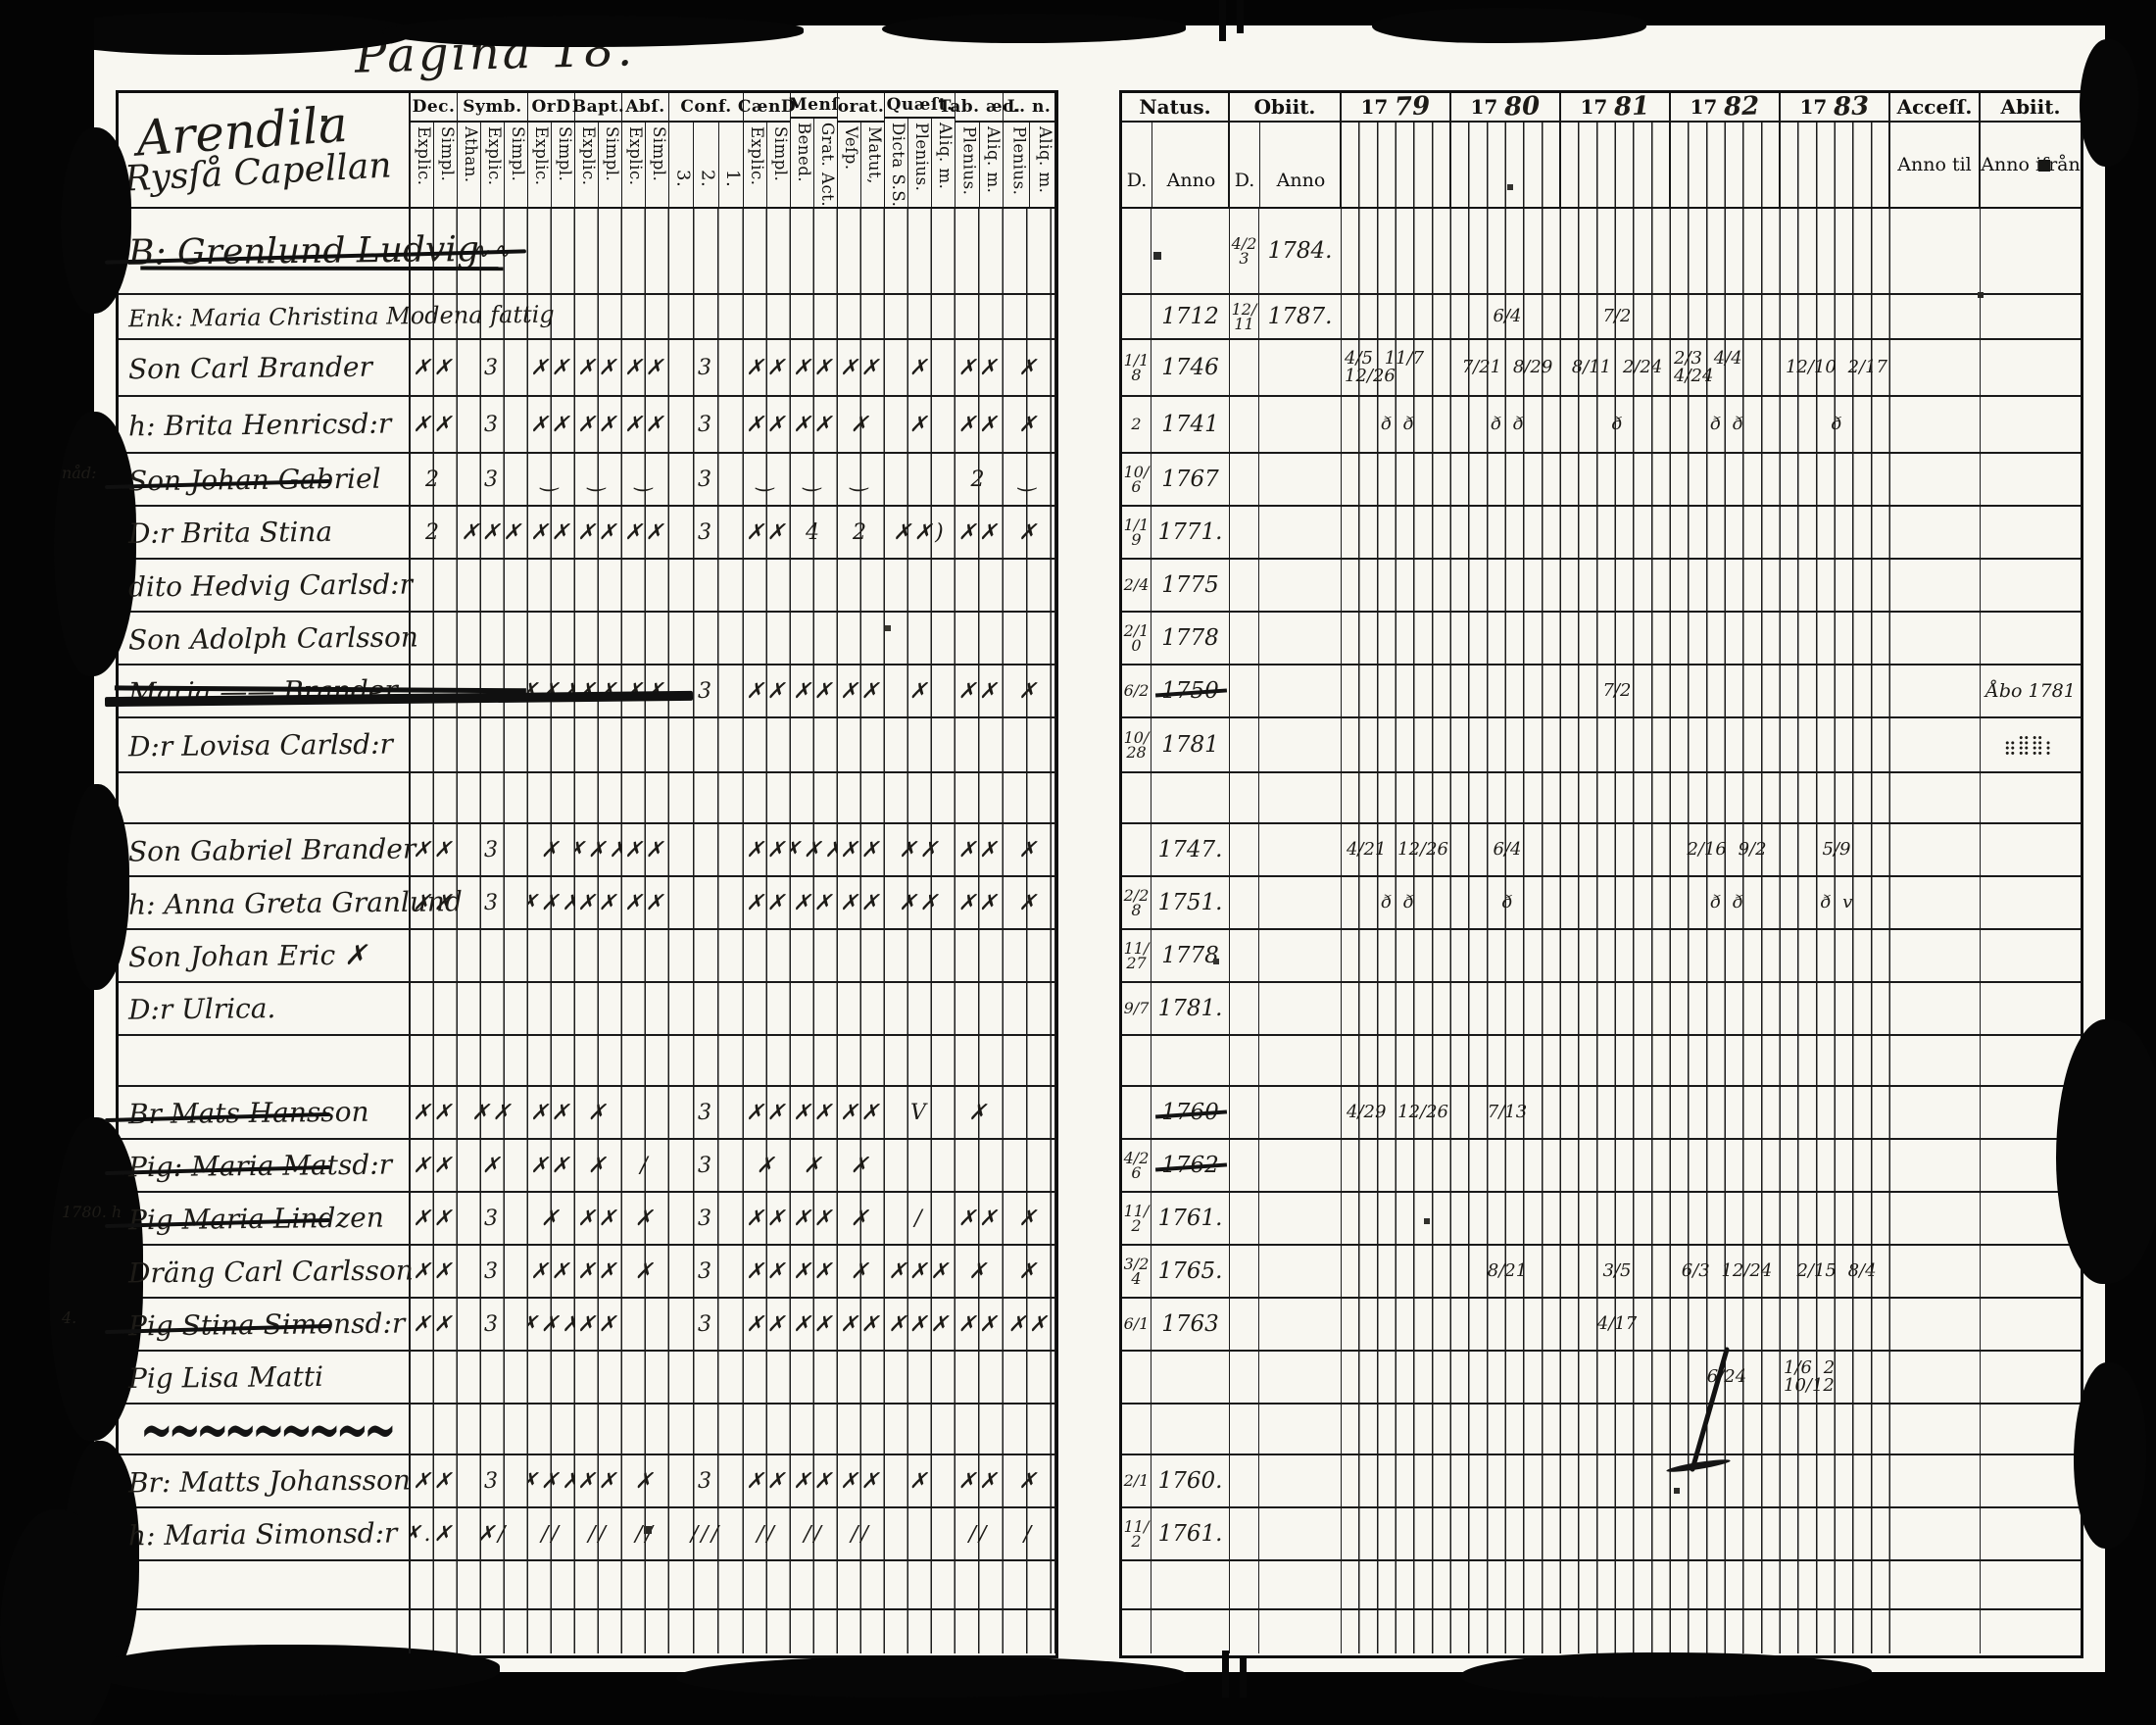  I want to click on date-value: 1765., so click(1190, 1271).